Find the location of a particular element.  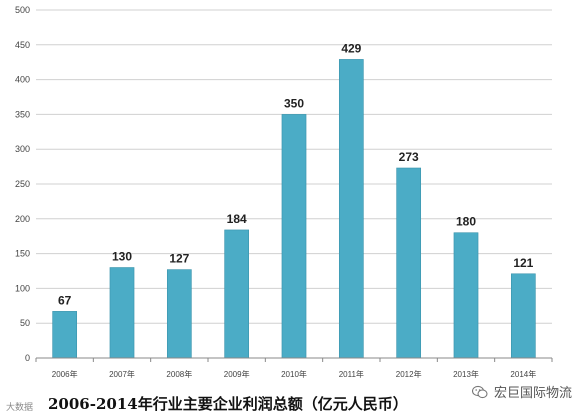

y-tick-label: 150 is located at coordinates (22, 254).